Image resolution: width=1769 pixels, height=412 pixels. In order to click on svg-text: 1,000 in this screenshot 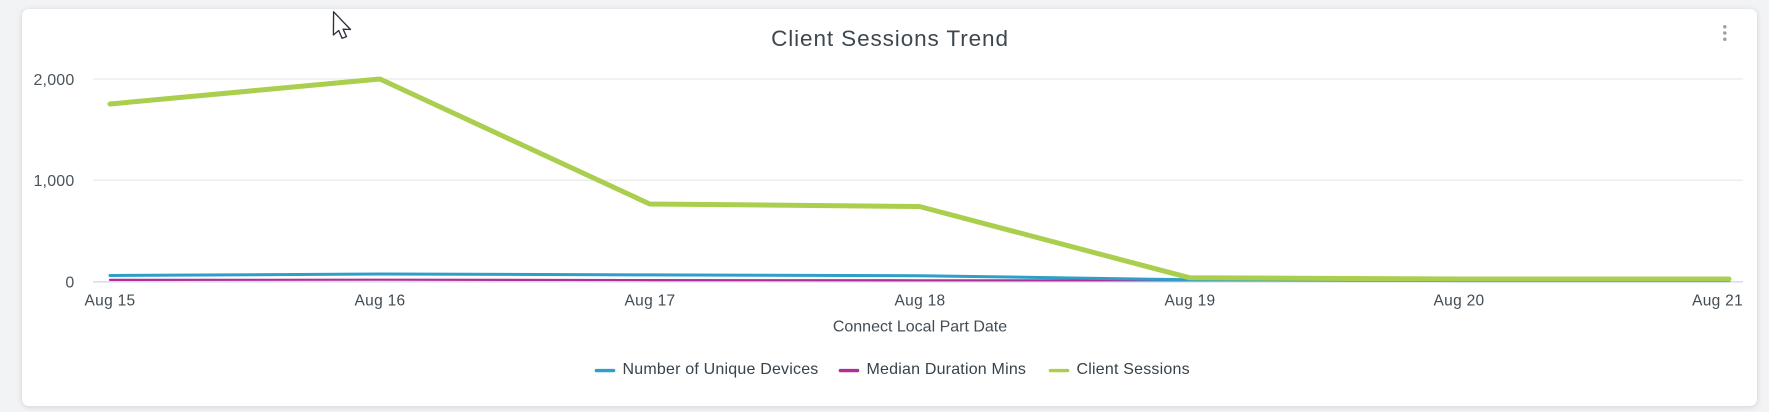, I will do `click(53, 181)`.